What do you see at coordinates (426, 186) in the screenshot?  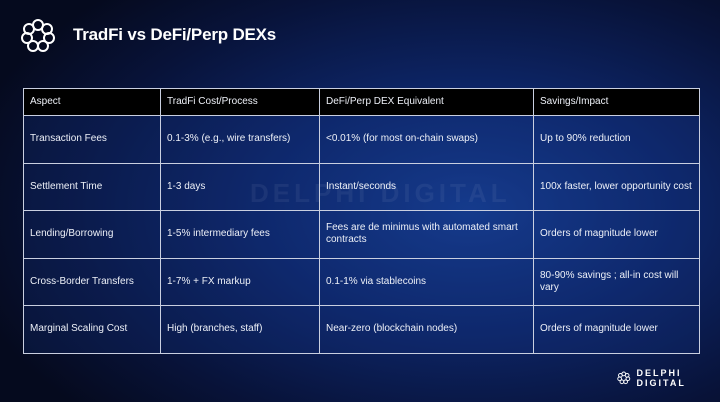 I see `table-cell: Instant/seconds` at bounding box center [426, 186].